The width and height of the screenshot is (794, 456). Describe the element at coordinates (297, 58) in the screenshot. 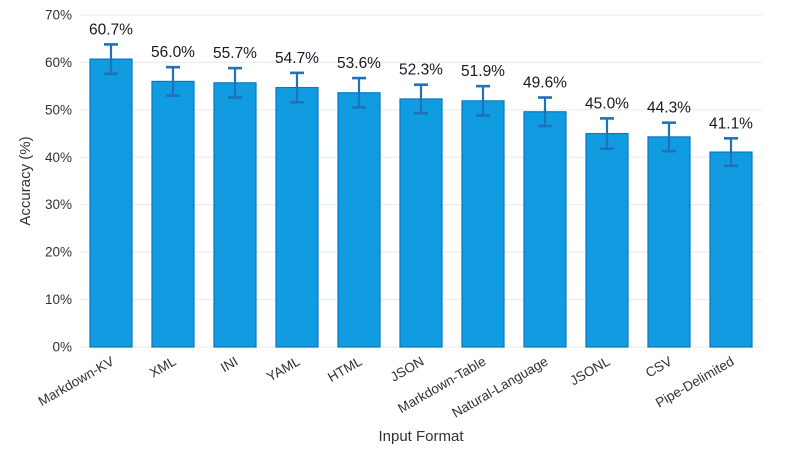

I see `value-label: 54.7%` at that location.